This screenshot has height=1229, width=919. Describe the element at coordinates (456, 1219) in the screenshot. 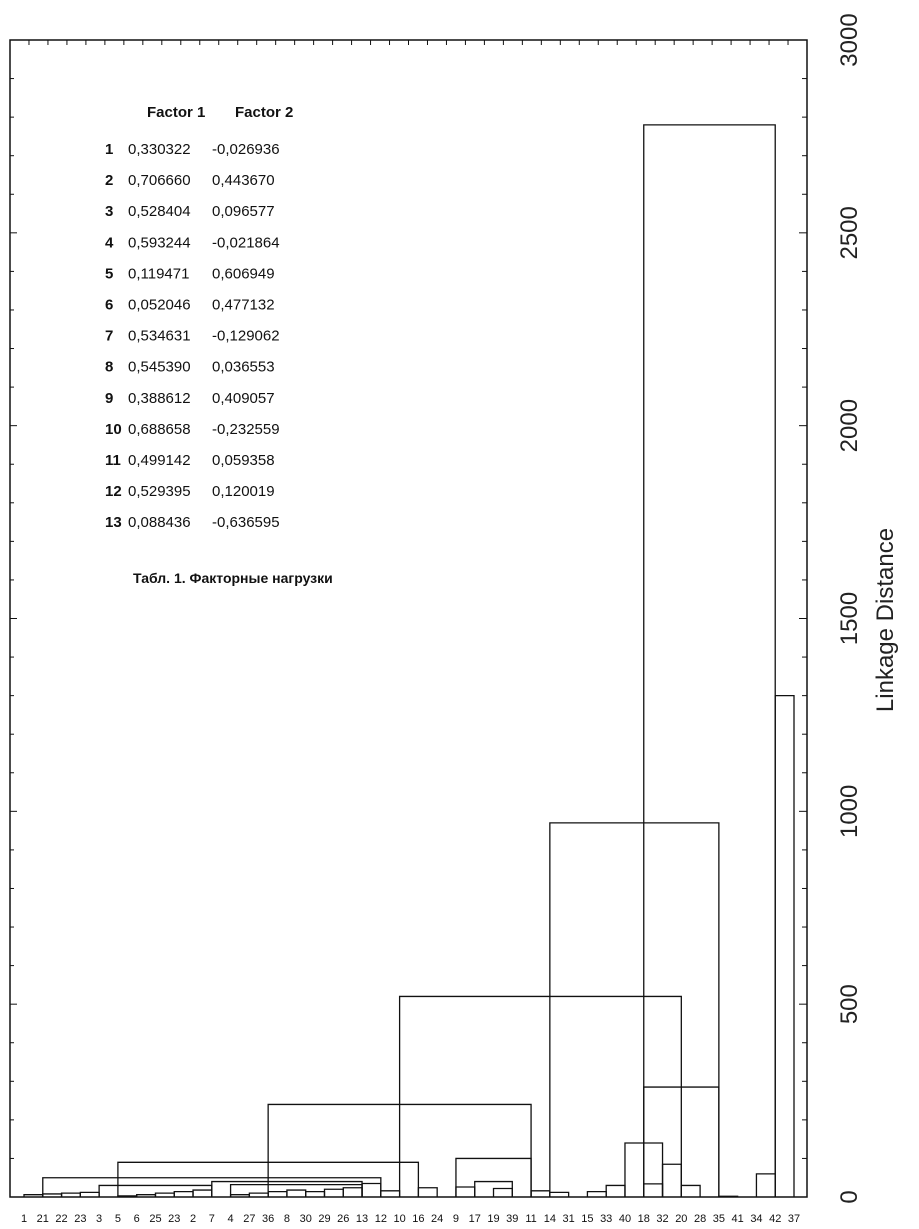

I see `leaf-label: 9` at that location.